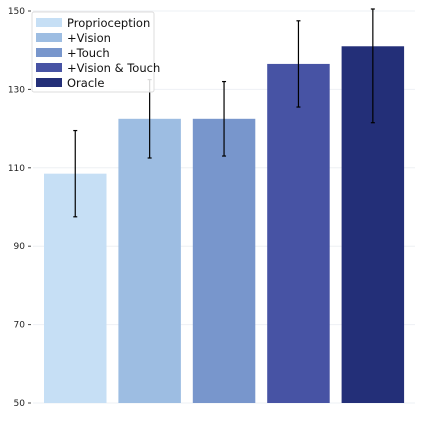 The width and height of the screenshot is (423, 423). I want to click on y-tick-label: 150, so click(16, 12).